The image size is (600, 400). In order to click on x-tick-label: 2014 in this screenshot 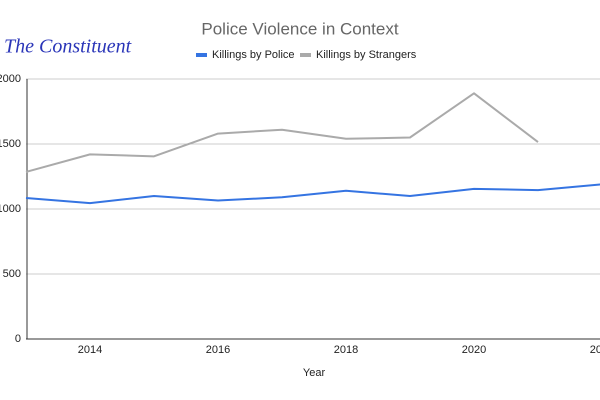, I will do `click(90, 350)`.